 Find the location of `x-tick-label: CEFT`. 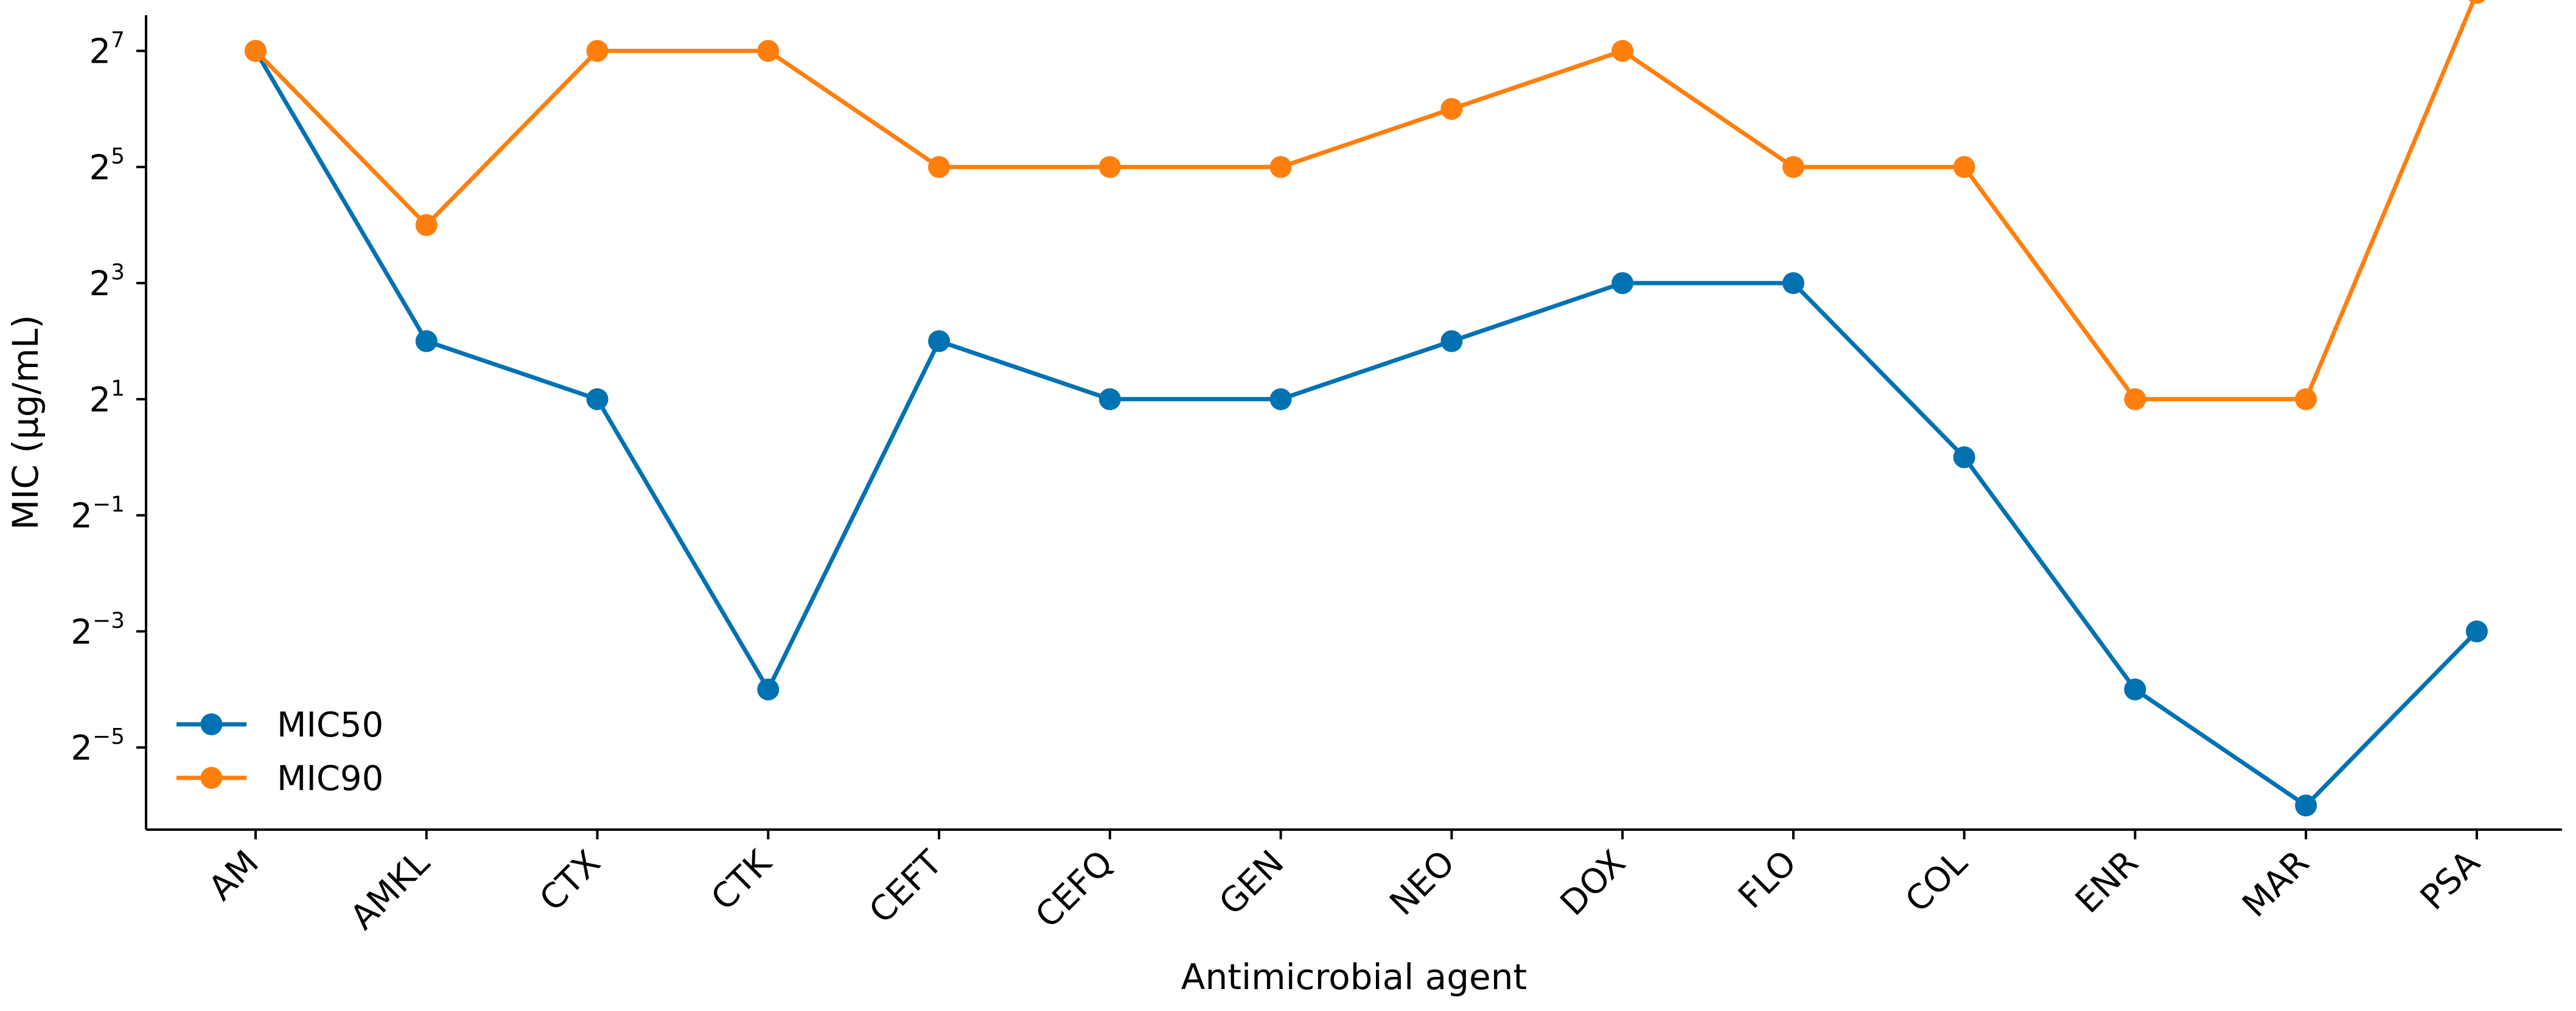

x-tick-label: CEFT is located at coordinates (906, 887).